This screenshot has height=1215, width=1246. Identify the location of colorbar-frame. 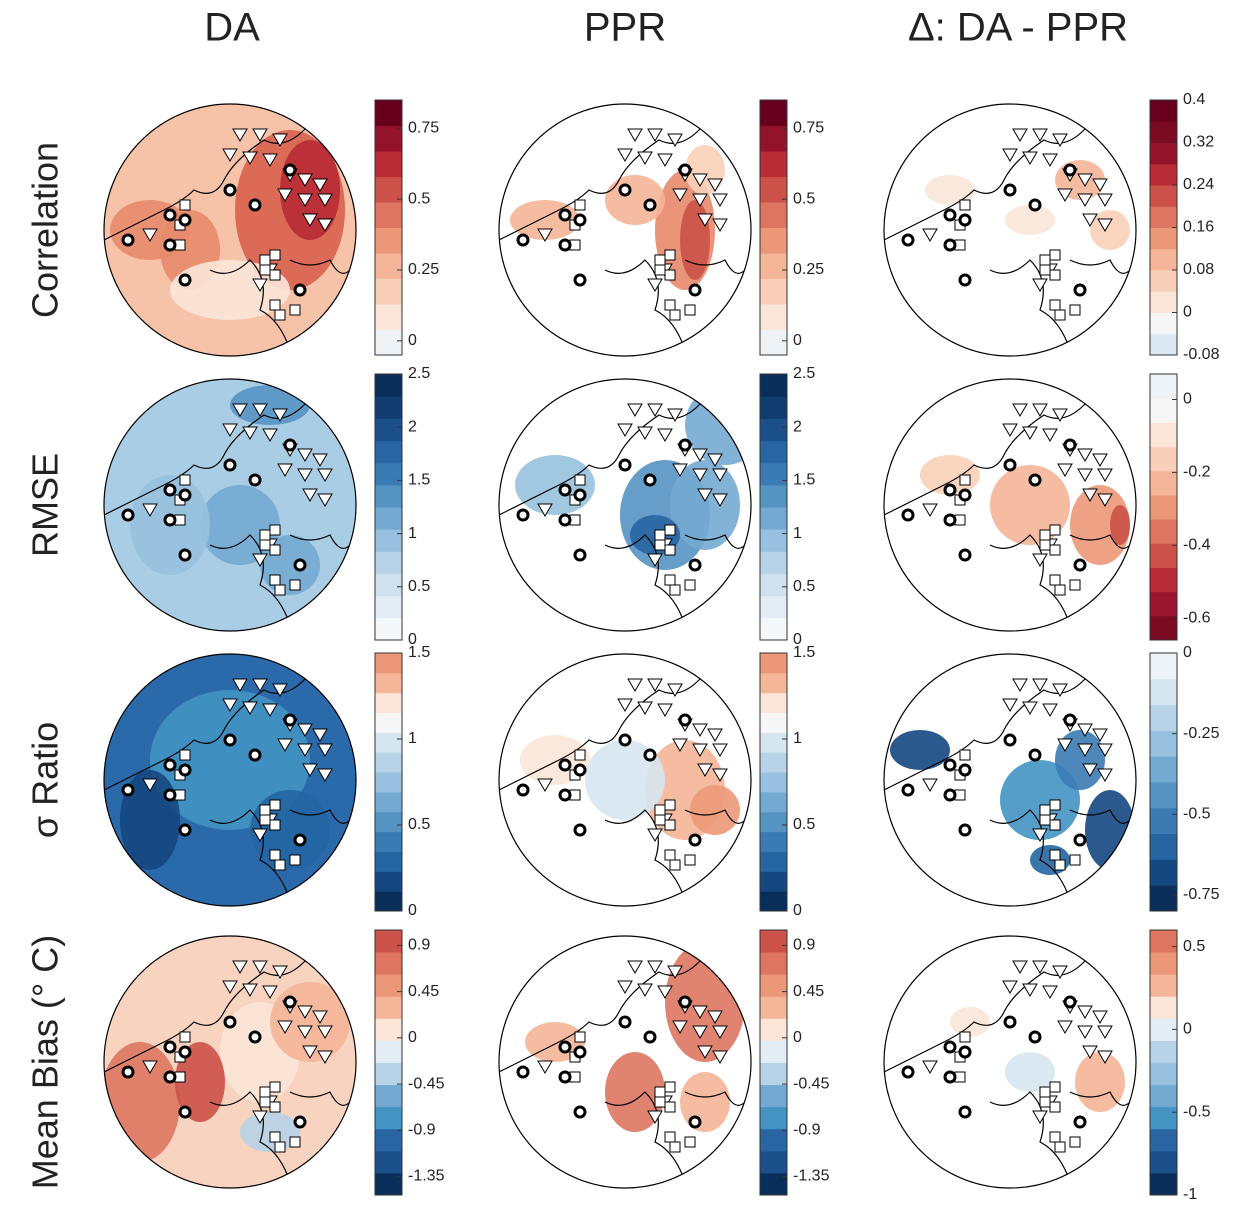
(773, 782).